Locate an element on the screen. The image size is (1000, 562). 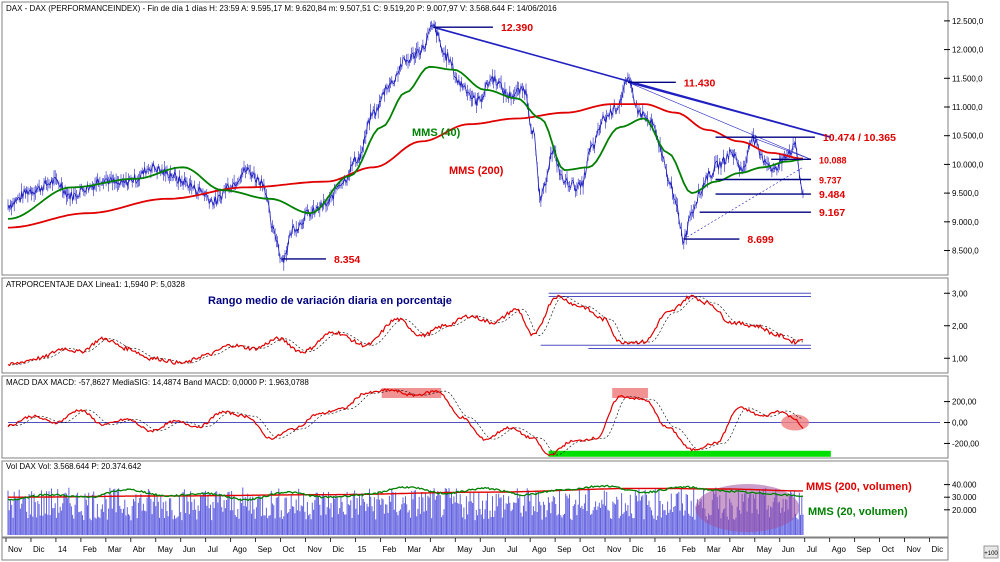
y-tick-label: 11.000,0 is located at coordinates (967, 107).